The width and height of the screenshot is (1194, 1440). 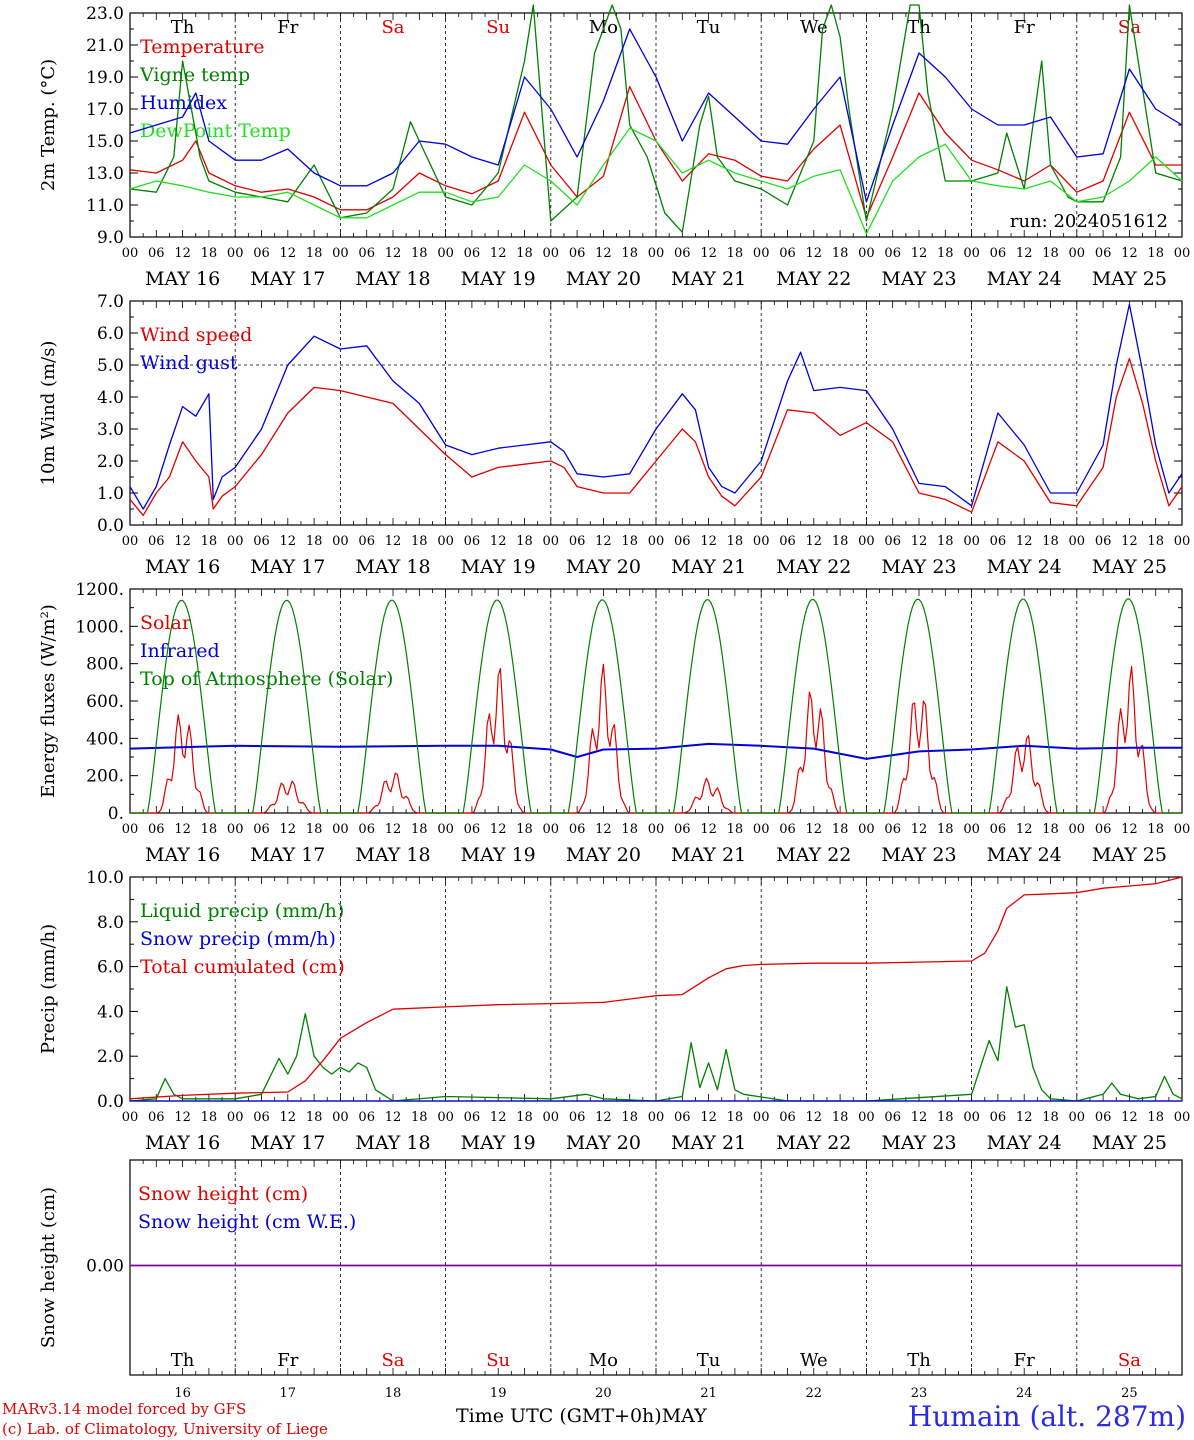 I want to click on legend-entry: Total cumulated (cm), so click(x=242, y=967).